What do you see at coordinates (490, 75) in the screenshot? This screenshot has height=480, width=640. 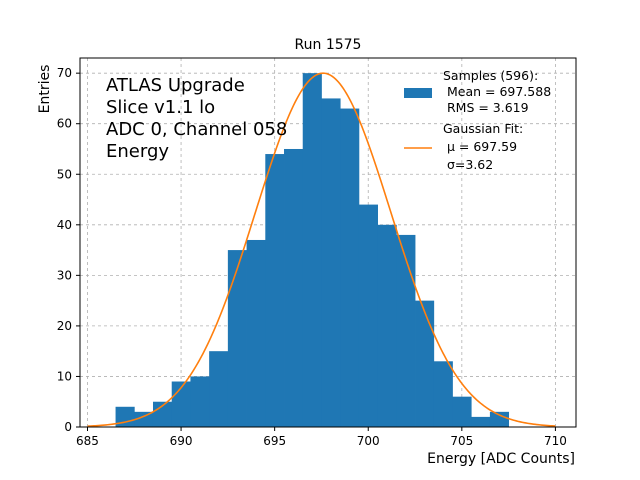 I see `legend-entry-samples: Samples (596):` at bounding box center [490, 75].